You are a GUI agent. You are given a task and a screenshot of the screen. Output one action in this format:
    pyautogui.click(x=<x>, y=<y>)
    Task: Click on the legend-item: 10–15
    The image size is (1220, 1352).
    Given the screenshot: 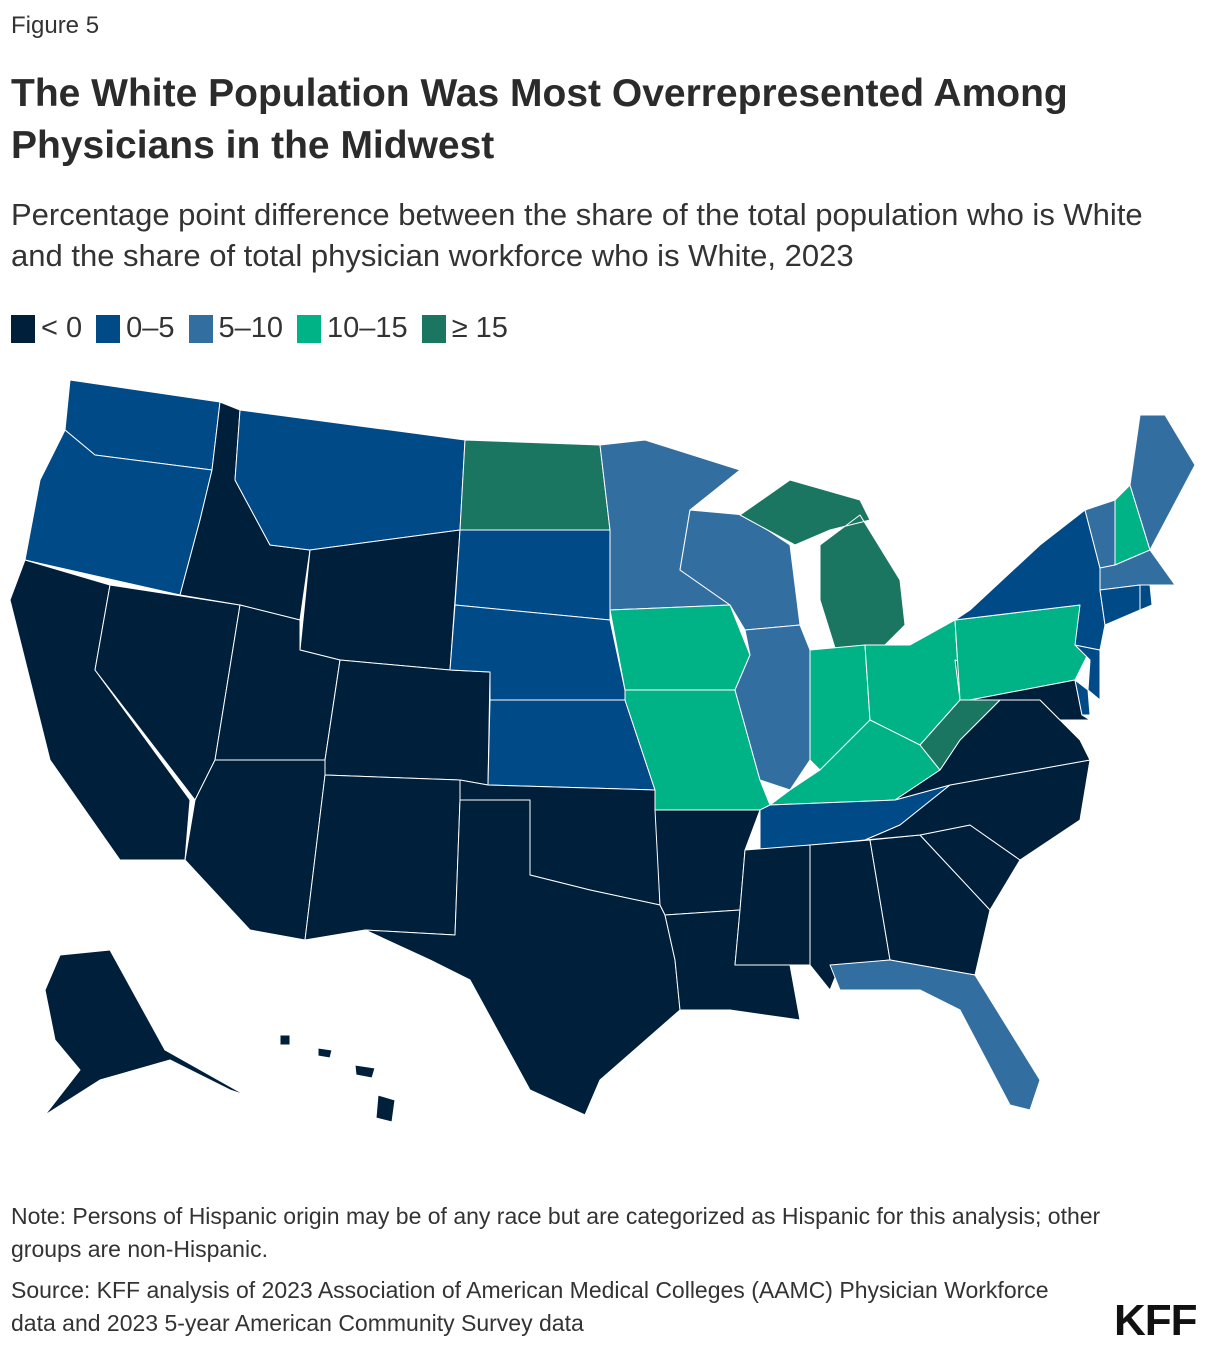 What is the action you would take?
    pyautogui.click(x=352, y=328)
    